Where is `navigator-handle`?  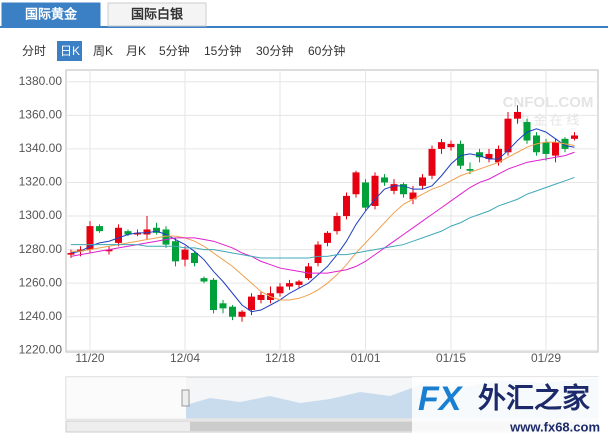 navigator-handle is located at coordinates (185, 398).